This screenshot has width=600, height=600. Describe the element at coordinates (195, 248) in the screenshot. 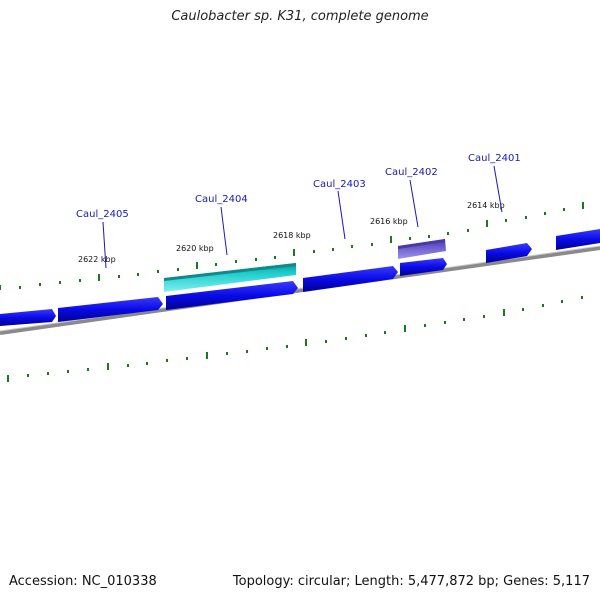

I see `scale-label: 2620 kbp` at that location.